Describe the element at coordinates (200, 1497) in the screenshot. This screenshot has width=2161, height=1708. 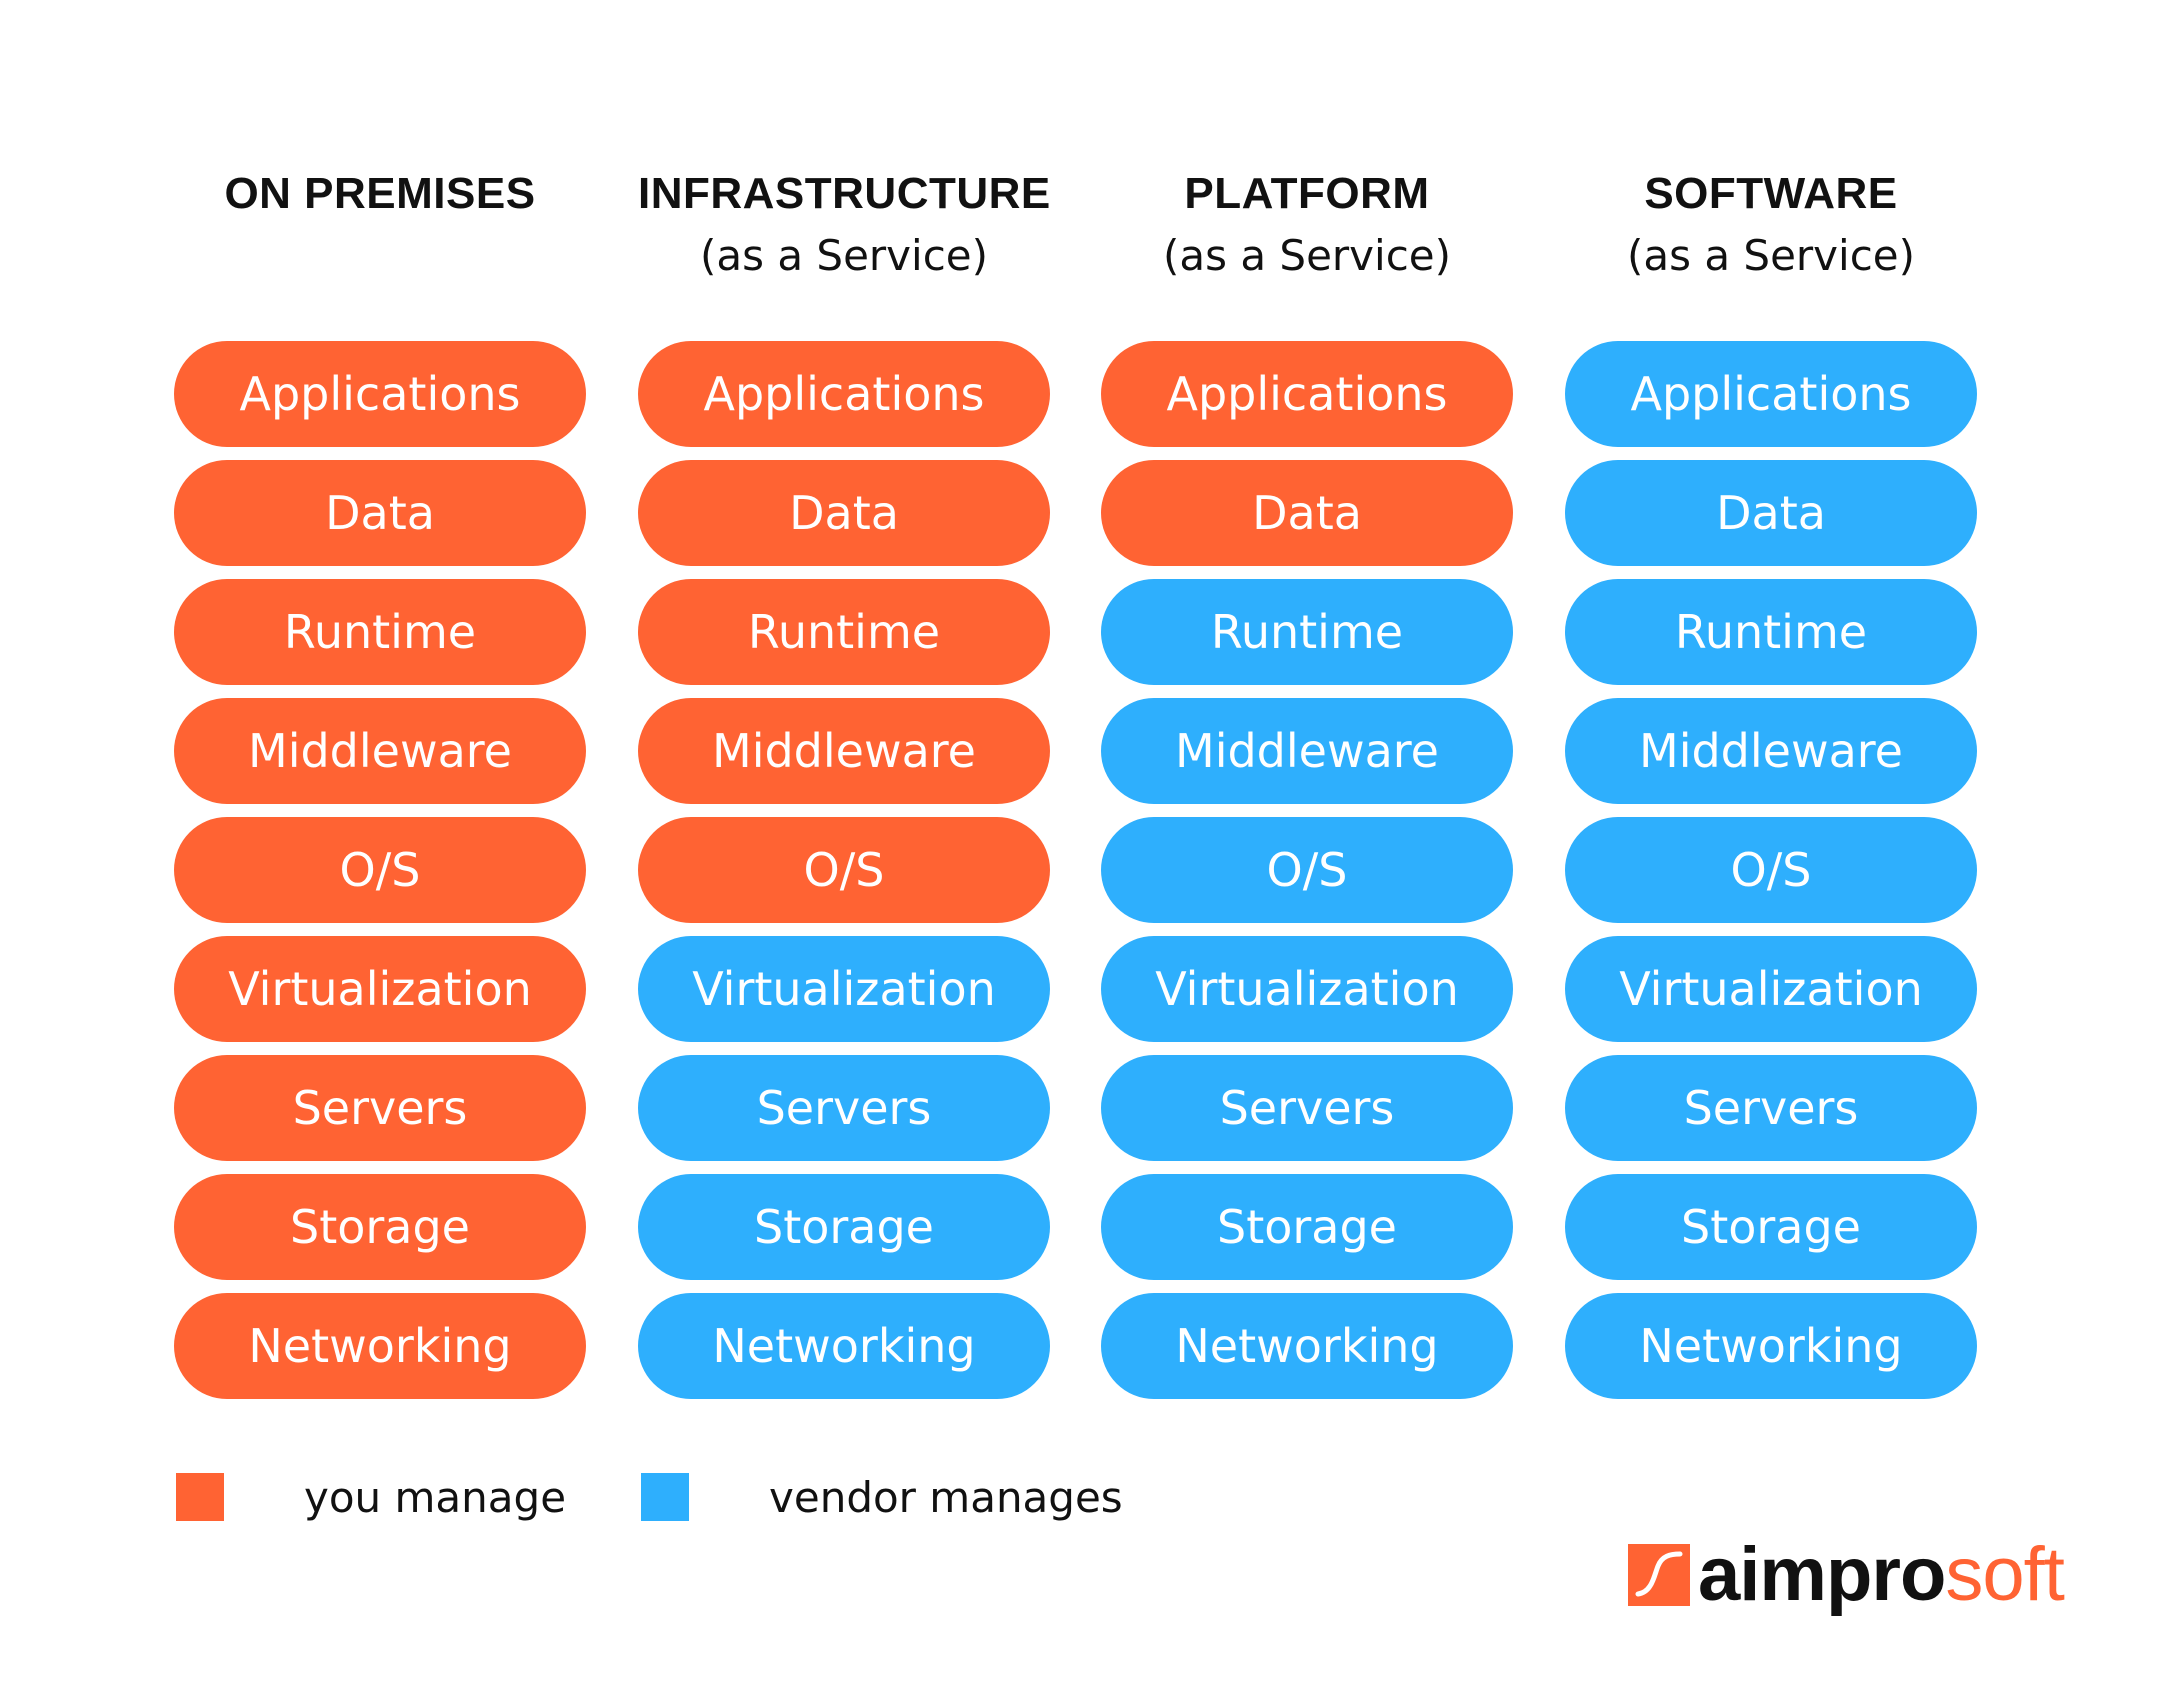
I see `legend-swatch-you` at that location.